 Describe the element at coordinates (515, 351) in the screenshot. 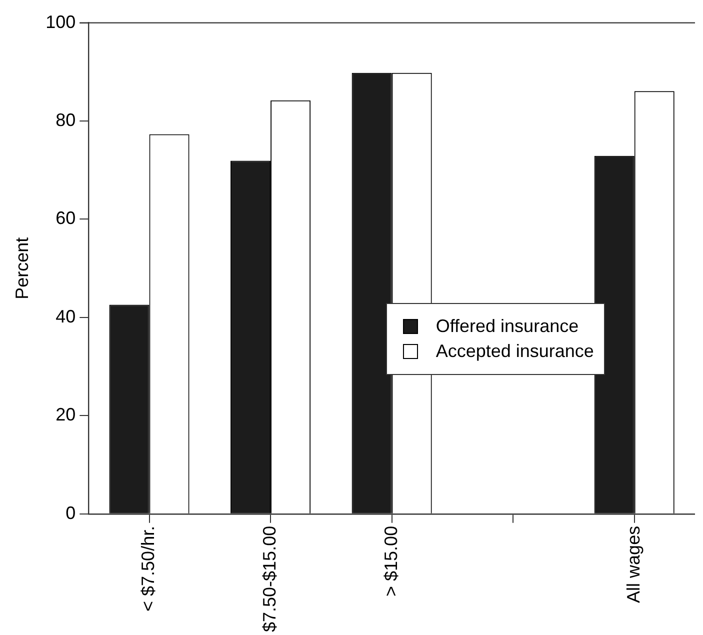

I see `series-label: Accepted insurance` at that location.